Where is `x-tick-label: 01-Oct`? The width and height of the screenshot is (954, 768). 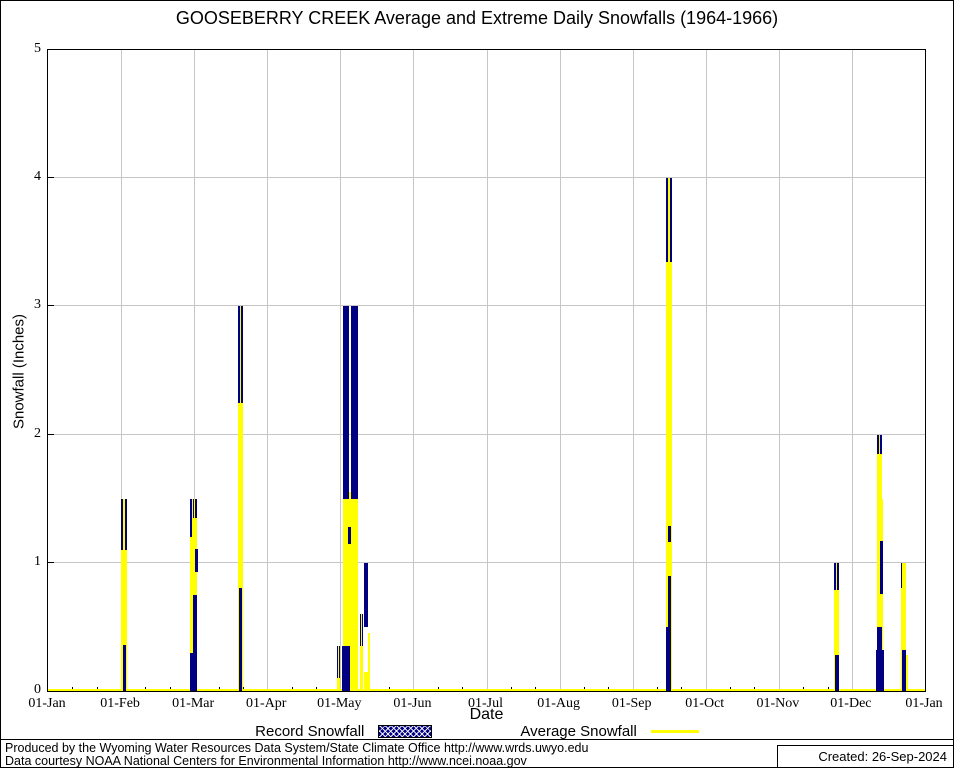
x-tick-label: 01-Oct is located at coordinates (705, 703).